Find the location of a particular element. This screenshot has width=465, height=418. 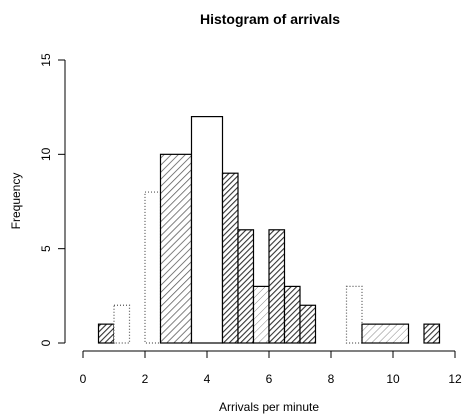

y-axis-label: Frequency is located at coordinates (16, 201).